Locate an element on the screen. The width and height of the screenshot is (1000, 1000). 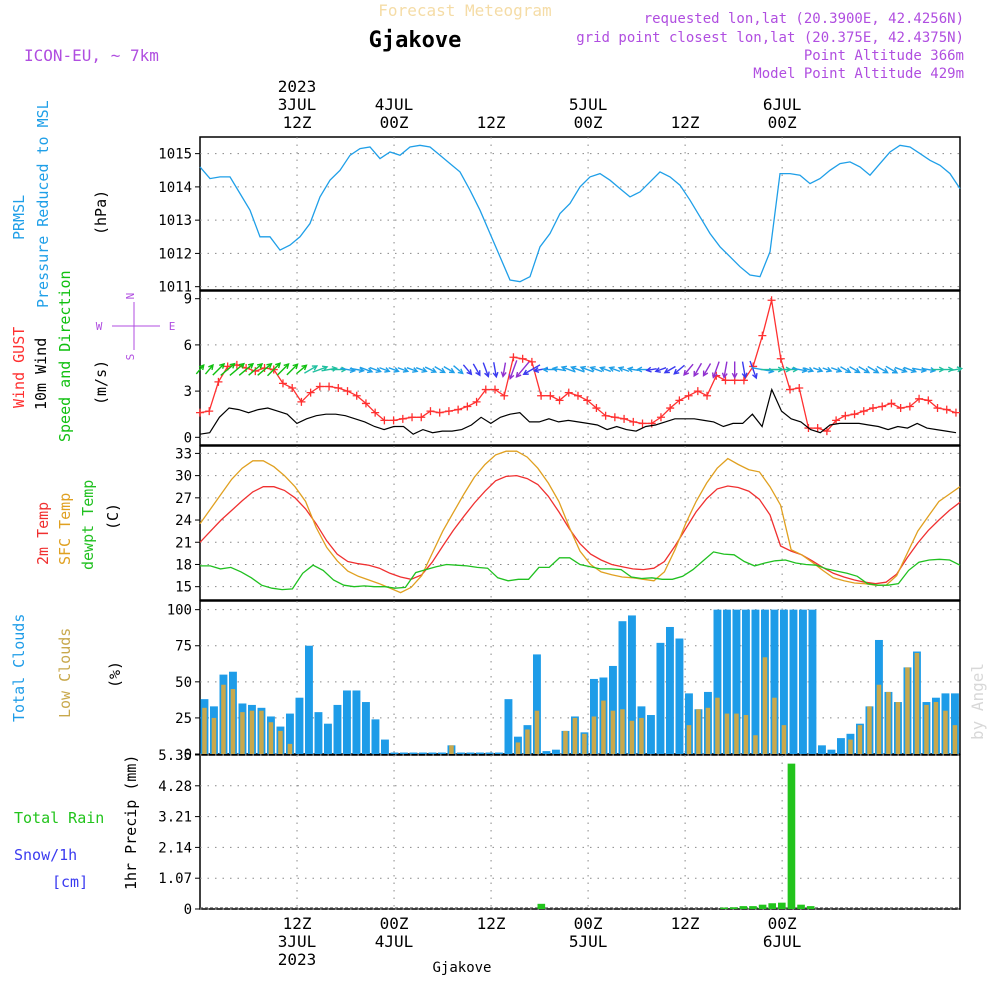
y-tick-label: 1013 is located at coordinates (175, 221).